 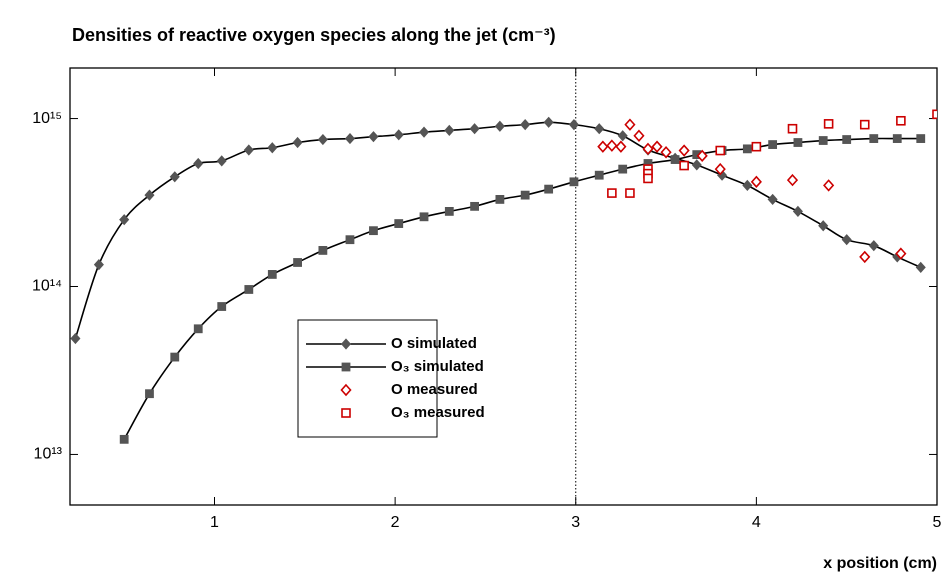 I want to click on y-tick-label: 10¹⁴, so click(x=47, y=286).